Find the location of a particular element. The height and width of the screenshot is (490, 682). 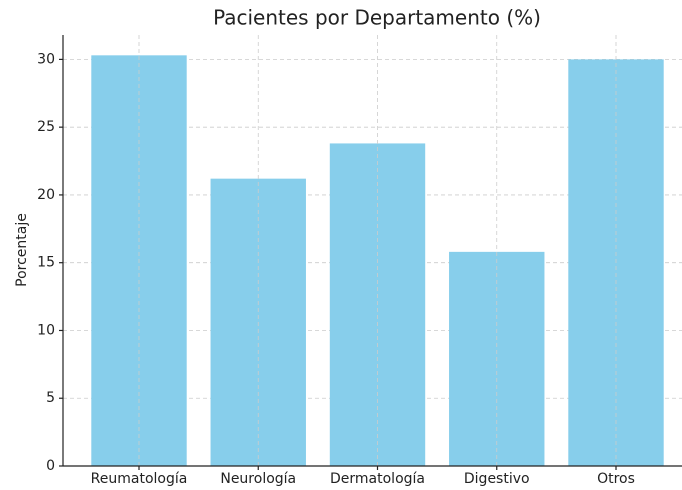

y-tick-label: 15 is located at coordinates (46, 263).